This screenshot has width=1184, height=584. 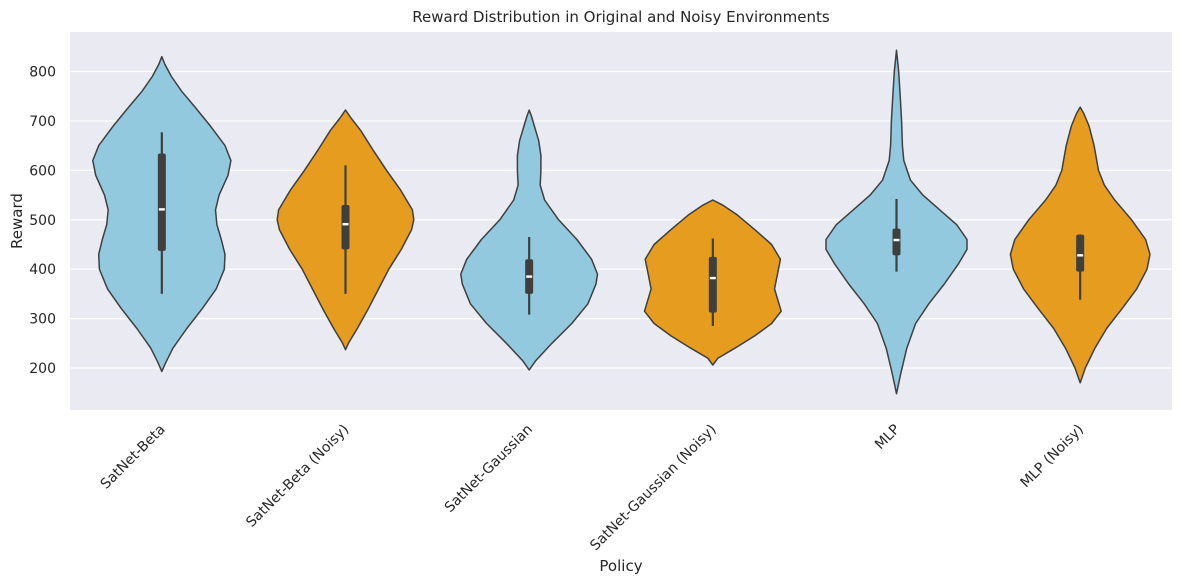 I want to click on y-tick-label: 700, so click(x=42, y=122).